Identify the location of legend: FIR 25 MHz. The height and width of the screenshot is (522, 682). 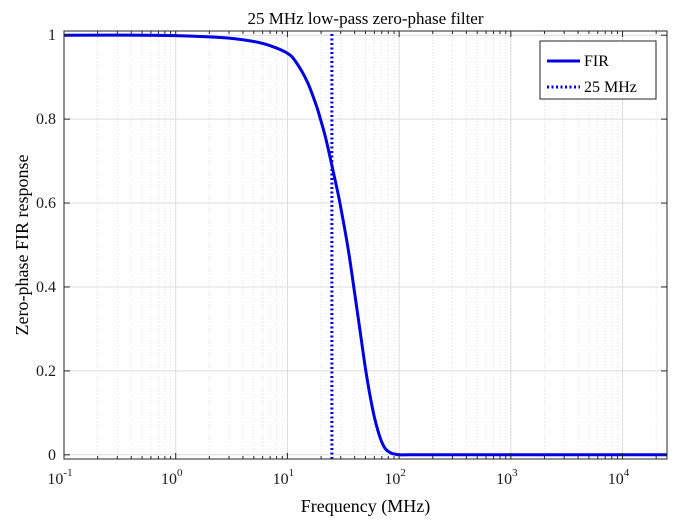
(598, 70).